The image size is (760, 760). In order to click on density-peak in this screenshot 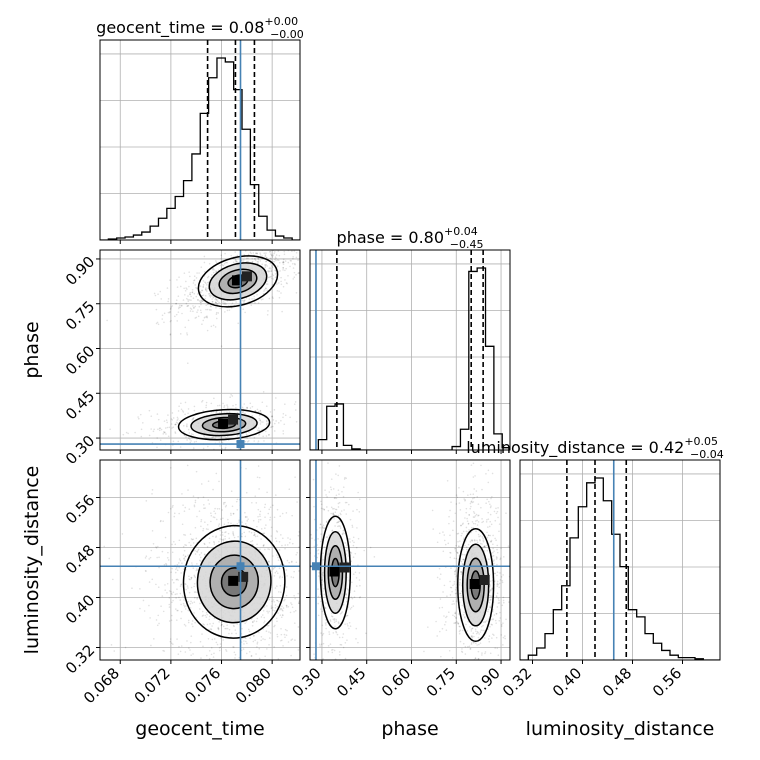, I will do `click(236, 280)`.